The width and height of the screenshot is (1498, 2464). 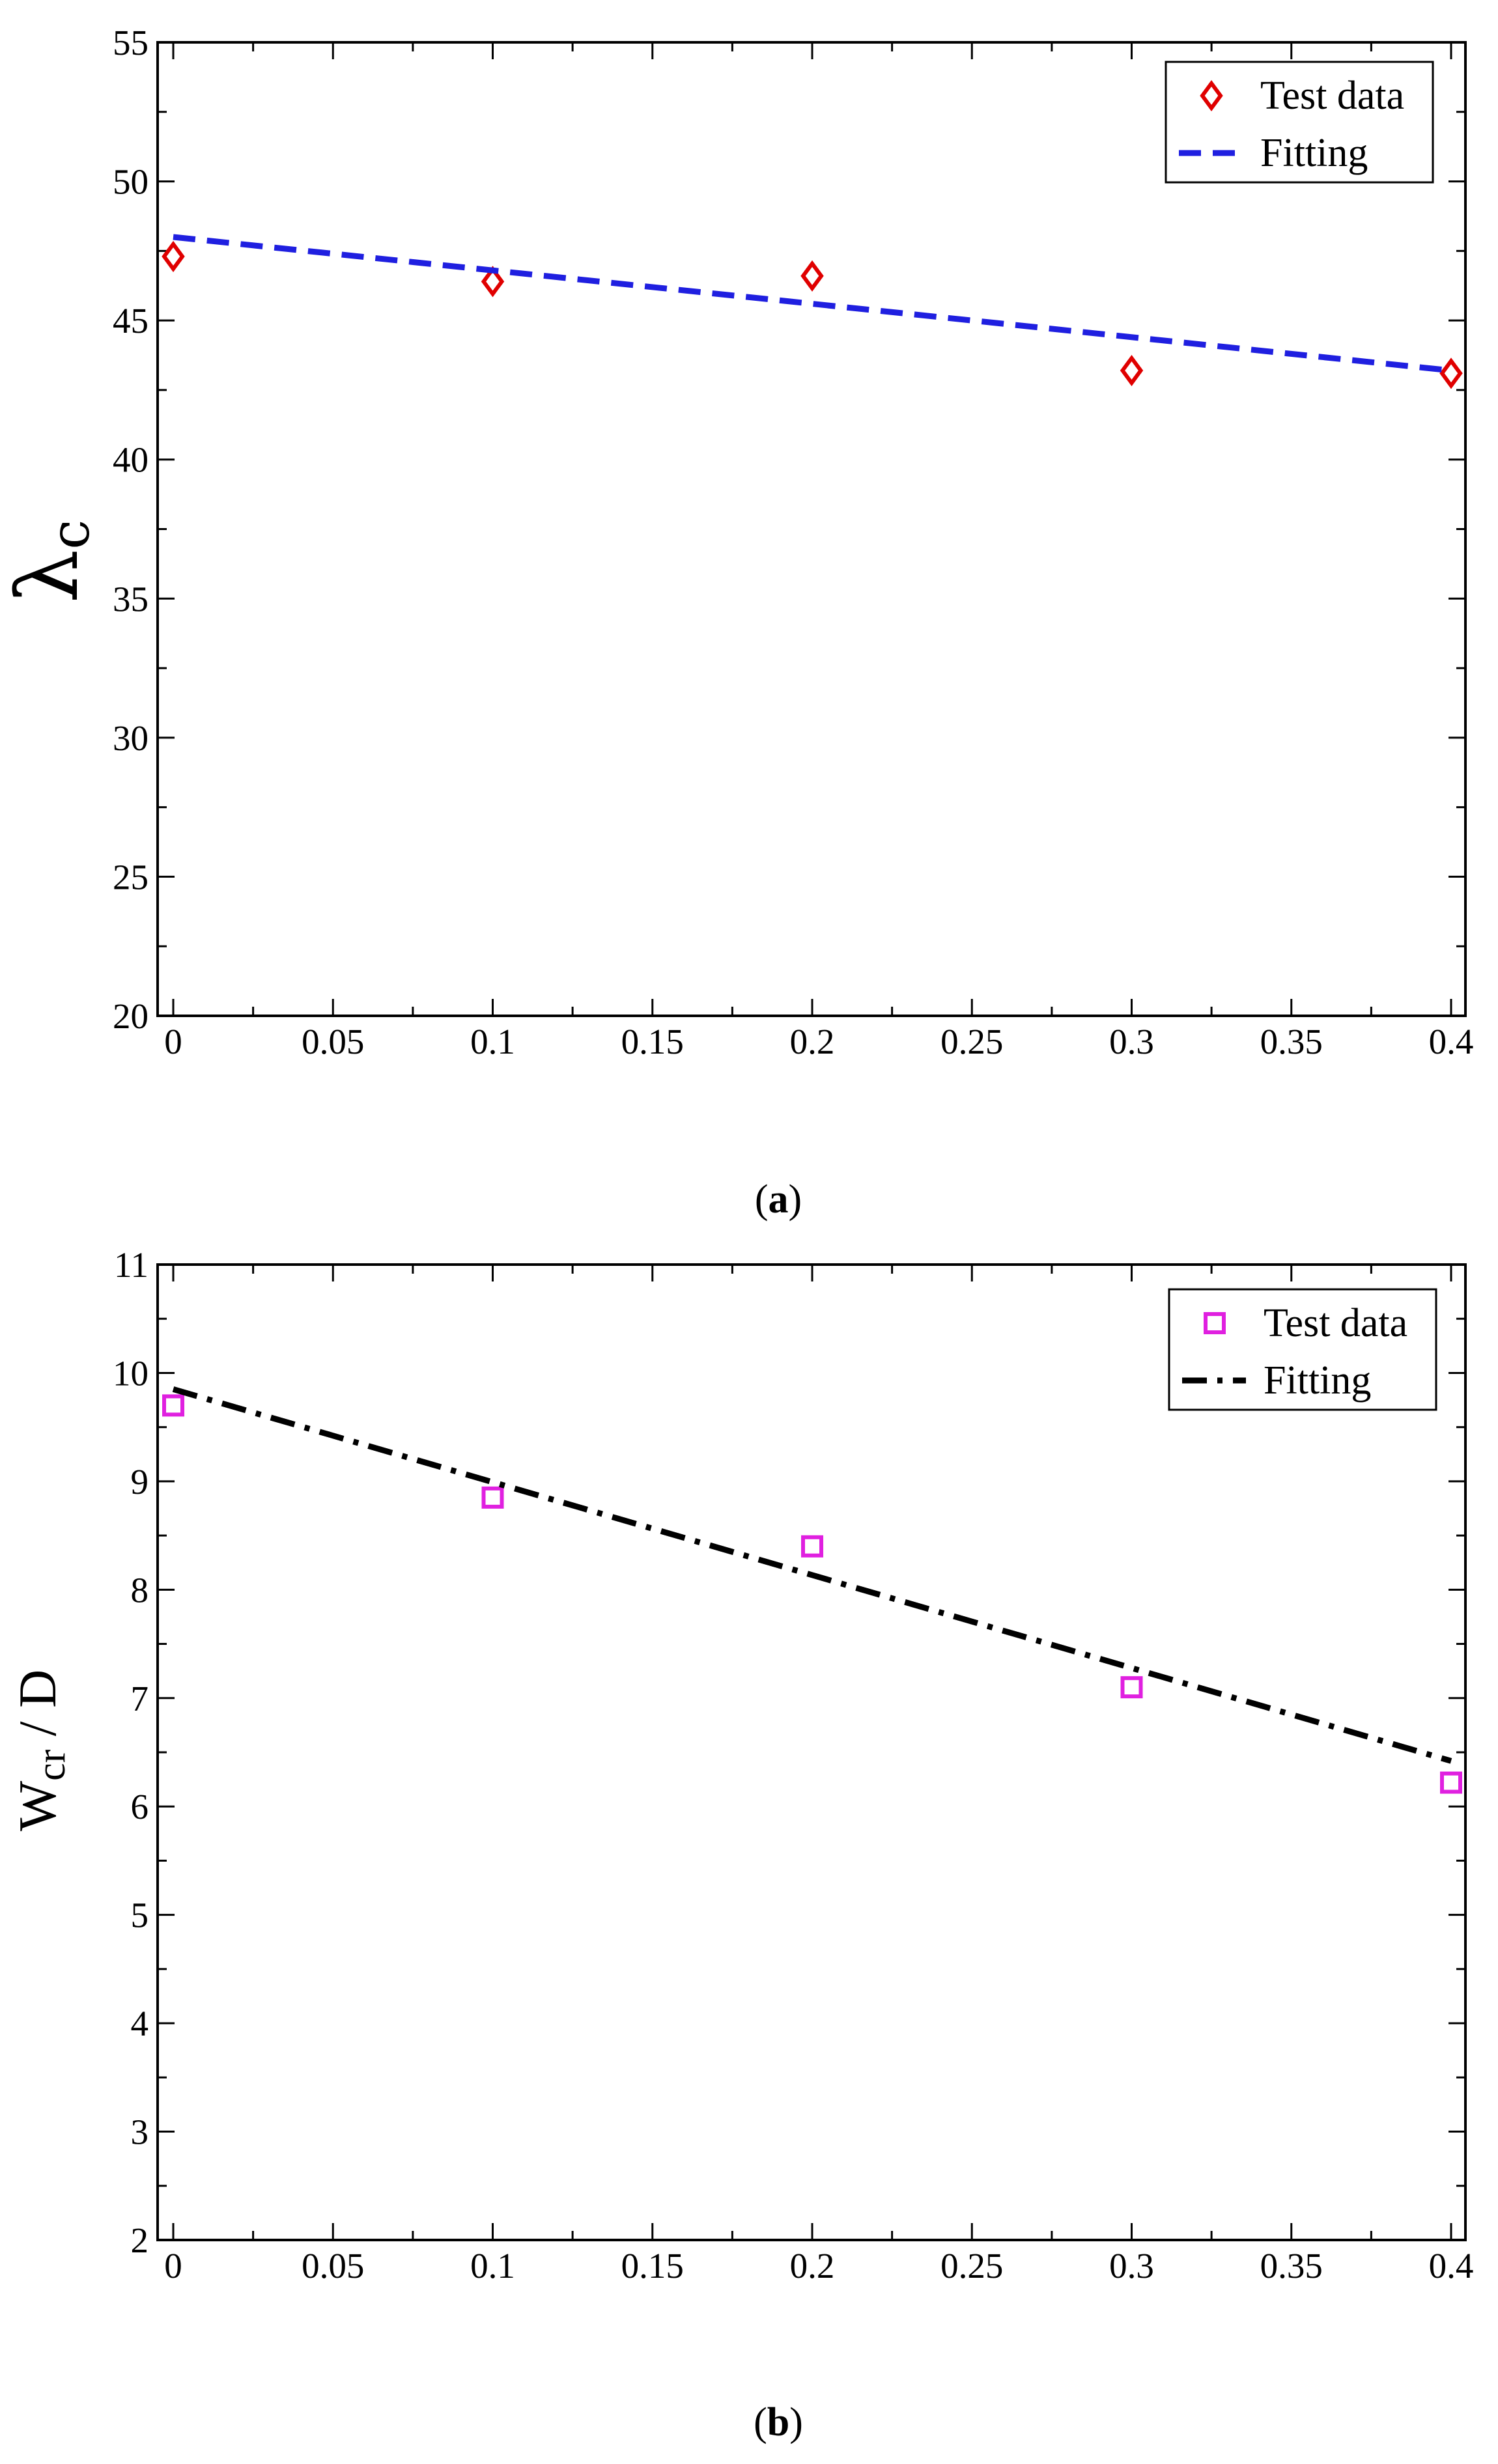 I want to click on y-axis-label-rest: / D, so click(x=37, y=1710).